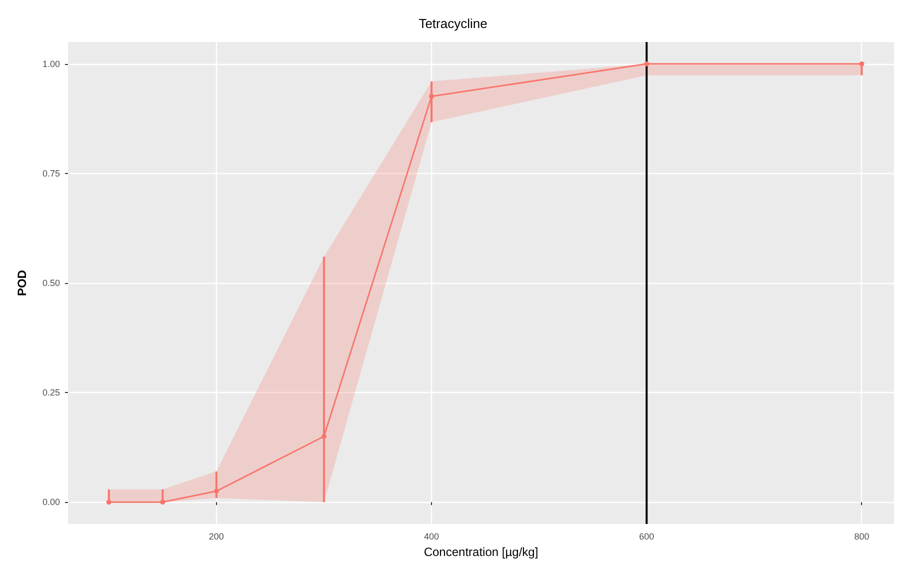 This screenshot has height=580, width=906. I want to click on y-axis-title: POD, so click(22, 283).